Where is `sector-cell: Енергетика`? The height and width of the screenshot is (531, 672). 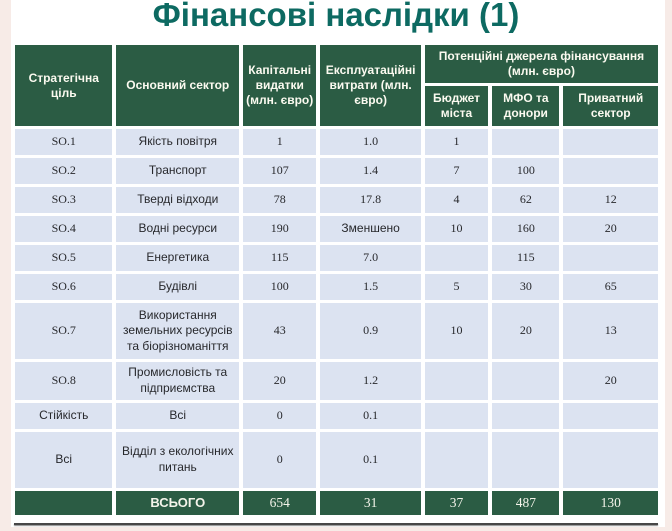 sector-cell: Енергетика is located at coordinates (178, 258).